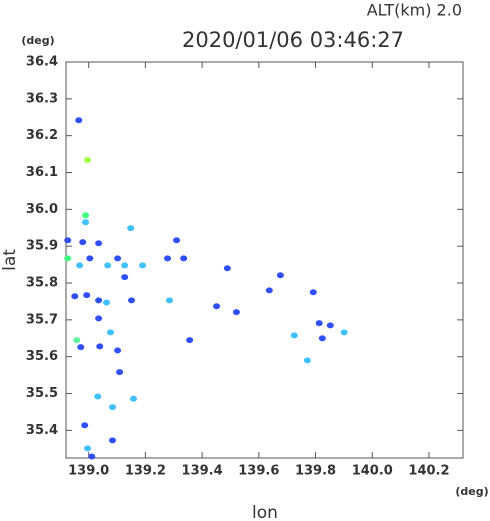 This screenshot has width=490, height=521. I want to click on x-tick-label: 139.0, so click(88, 471).